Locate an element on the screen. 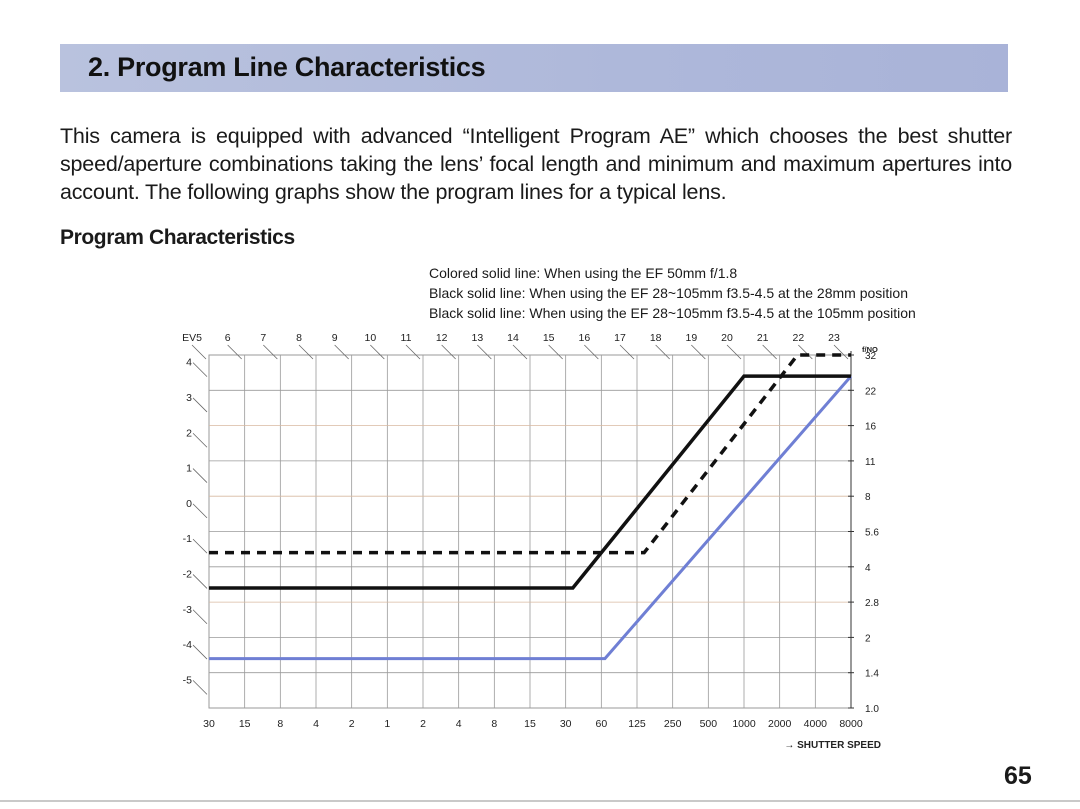 This screenshot has width=1080, height=809. ev-side-label: -4 is located at coordinates (187, 645).